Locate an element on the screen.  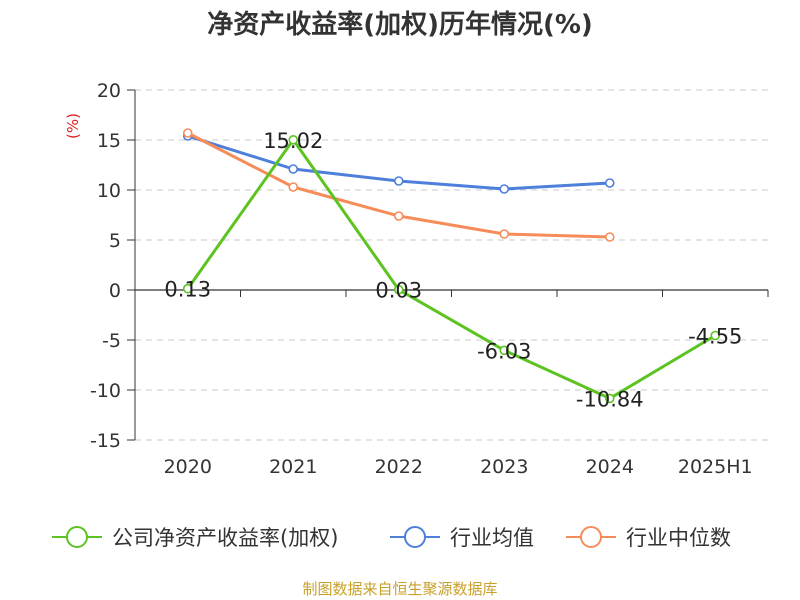
y-tick-label: 0 is located at coordinates (115, 291).